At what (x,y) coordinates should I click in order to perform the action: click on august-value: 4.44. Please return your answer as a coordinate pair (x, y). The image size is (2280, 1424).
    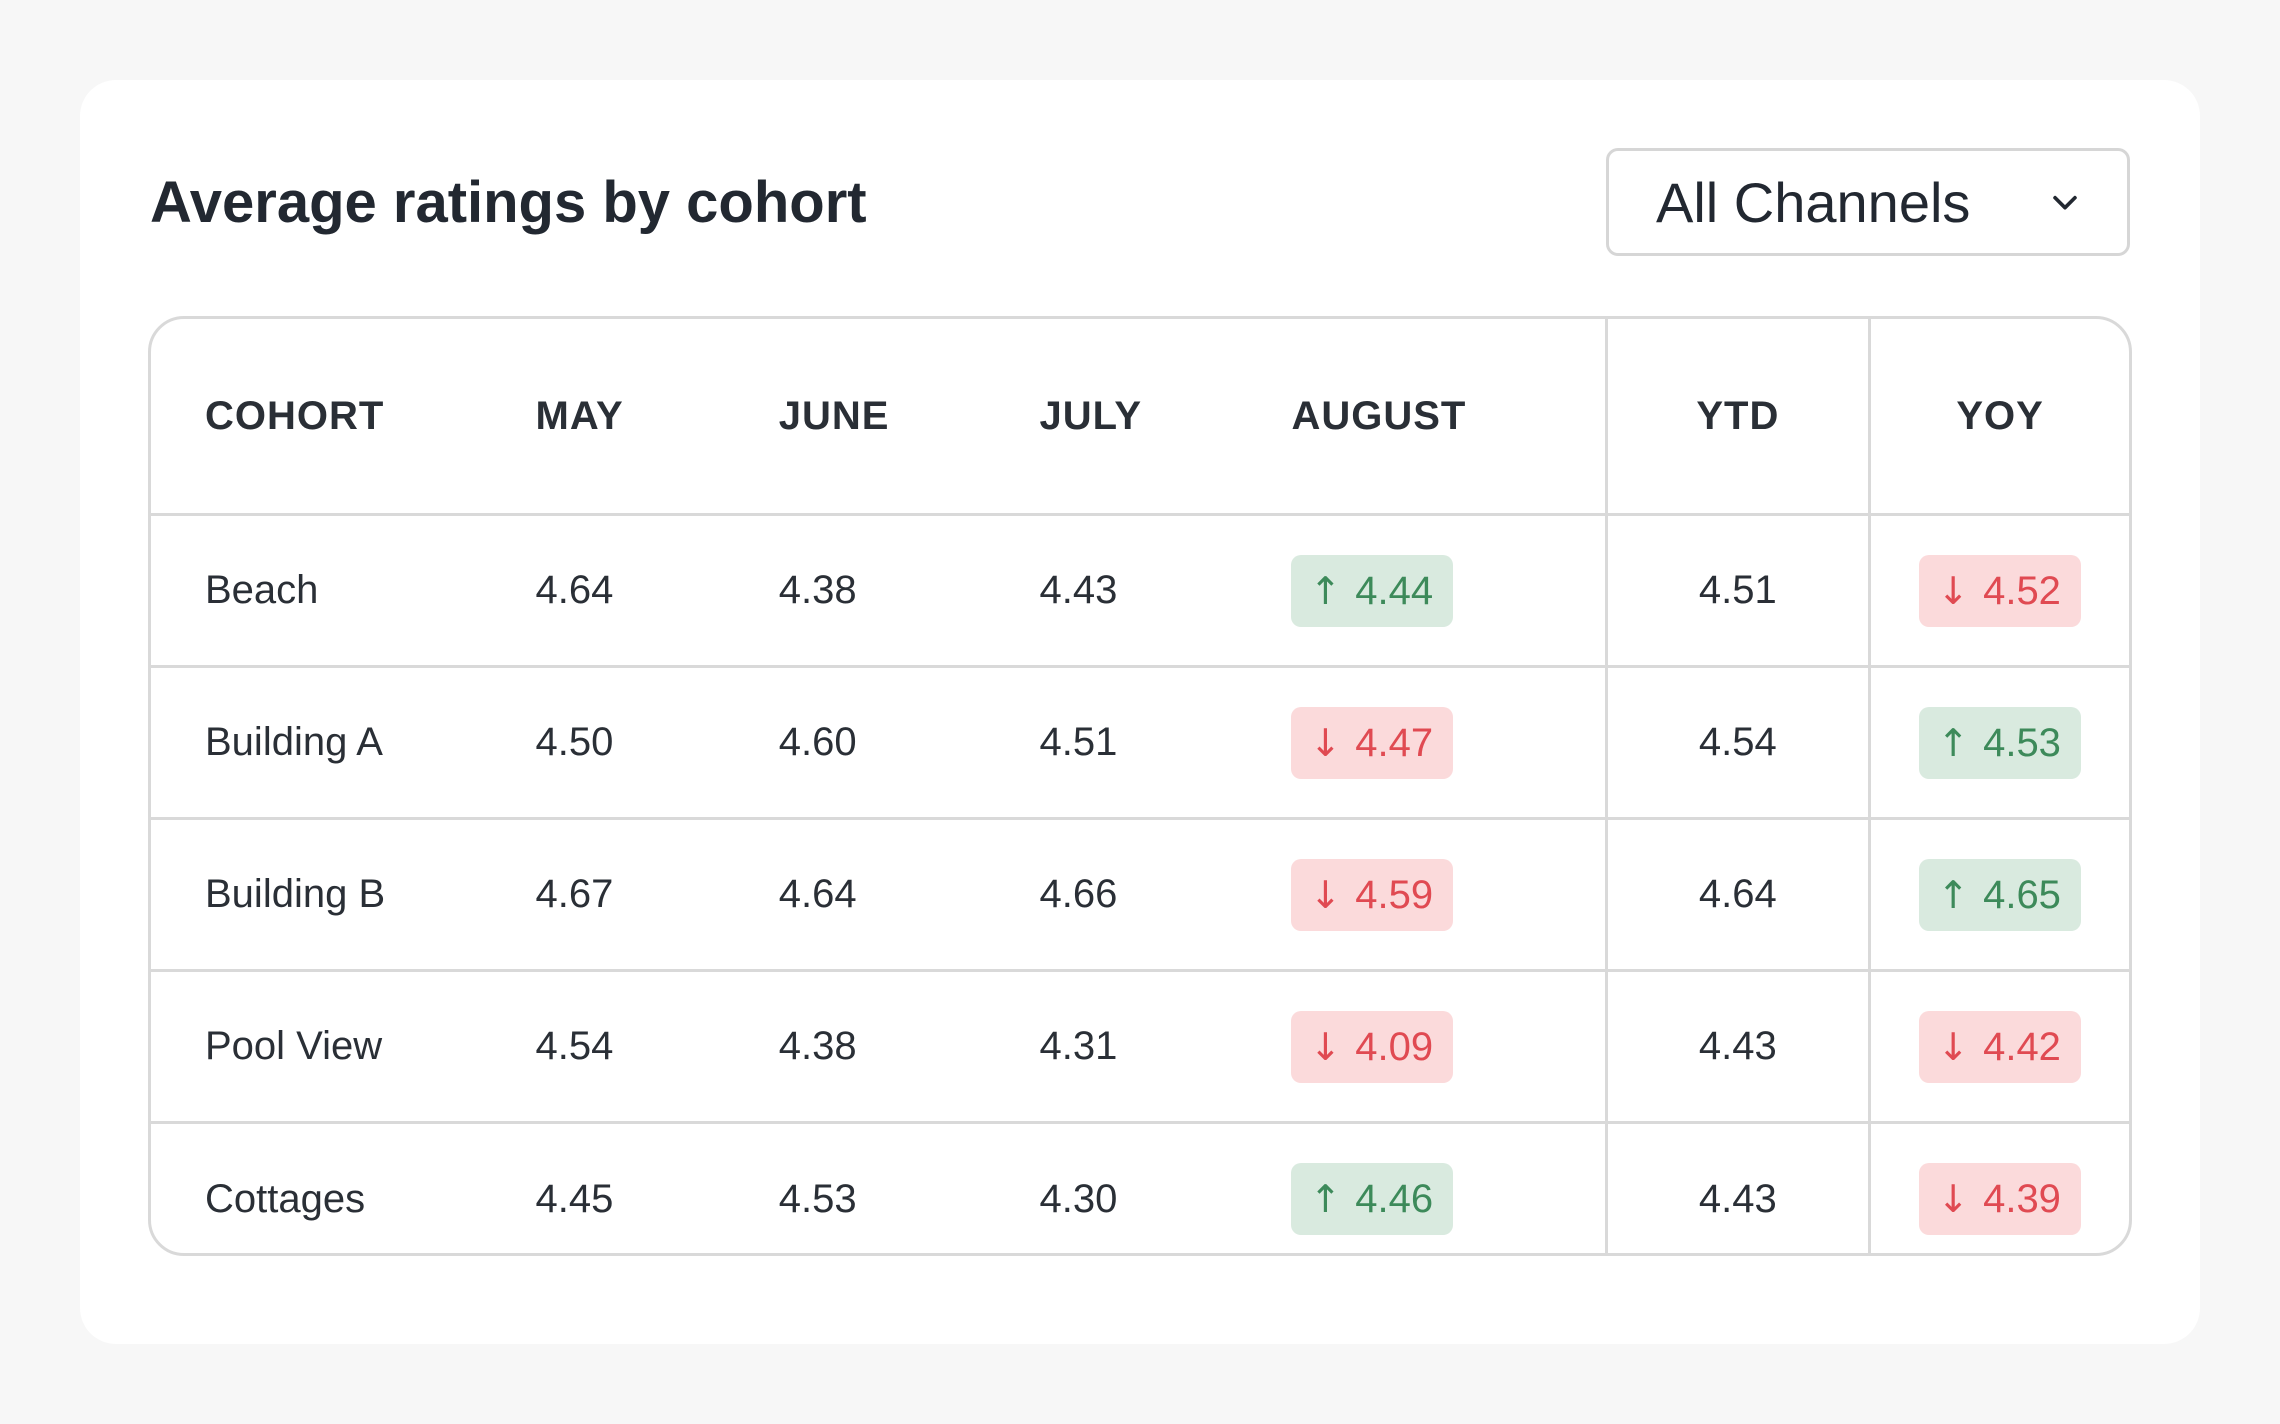
    Looking at the image, I should click on (1394, 590).